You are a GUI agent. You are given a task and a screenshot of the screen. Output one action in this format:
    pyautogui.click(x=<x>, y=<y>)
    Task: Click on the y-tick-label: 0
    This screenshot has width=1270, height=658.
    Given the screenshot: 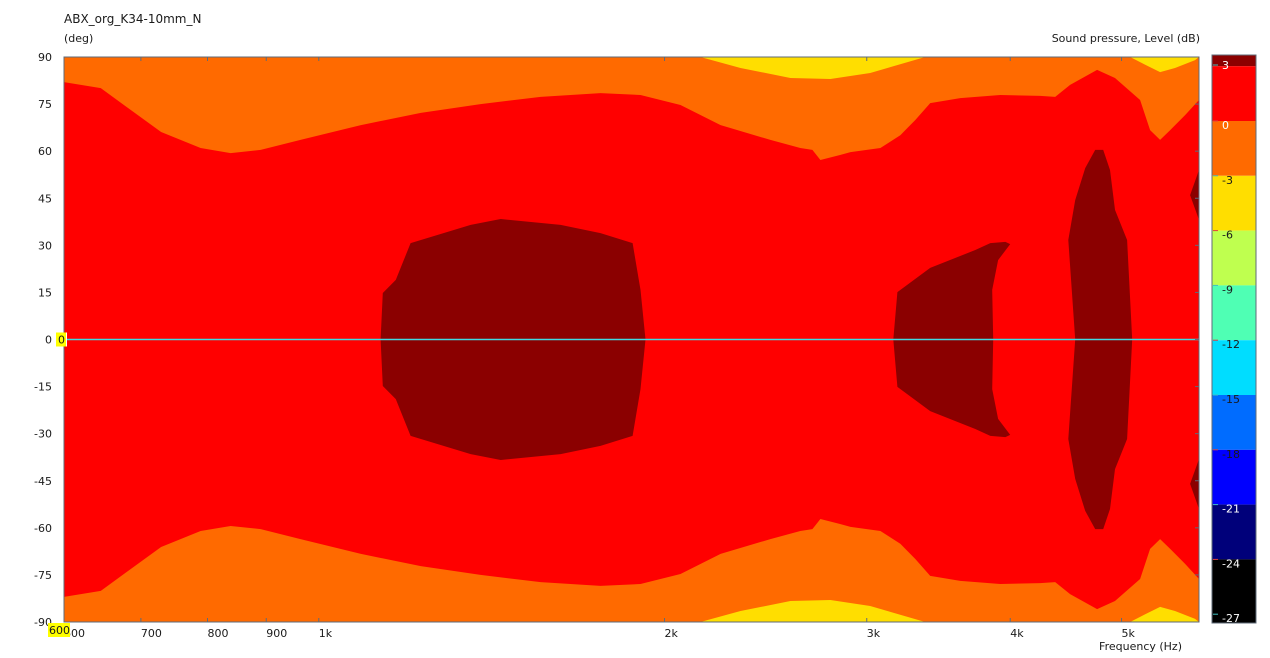 What is the action you would take?
    pyautogui.click(x=48, y=340)
    